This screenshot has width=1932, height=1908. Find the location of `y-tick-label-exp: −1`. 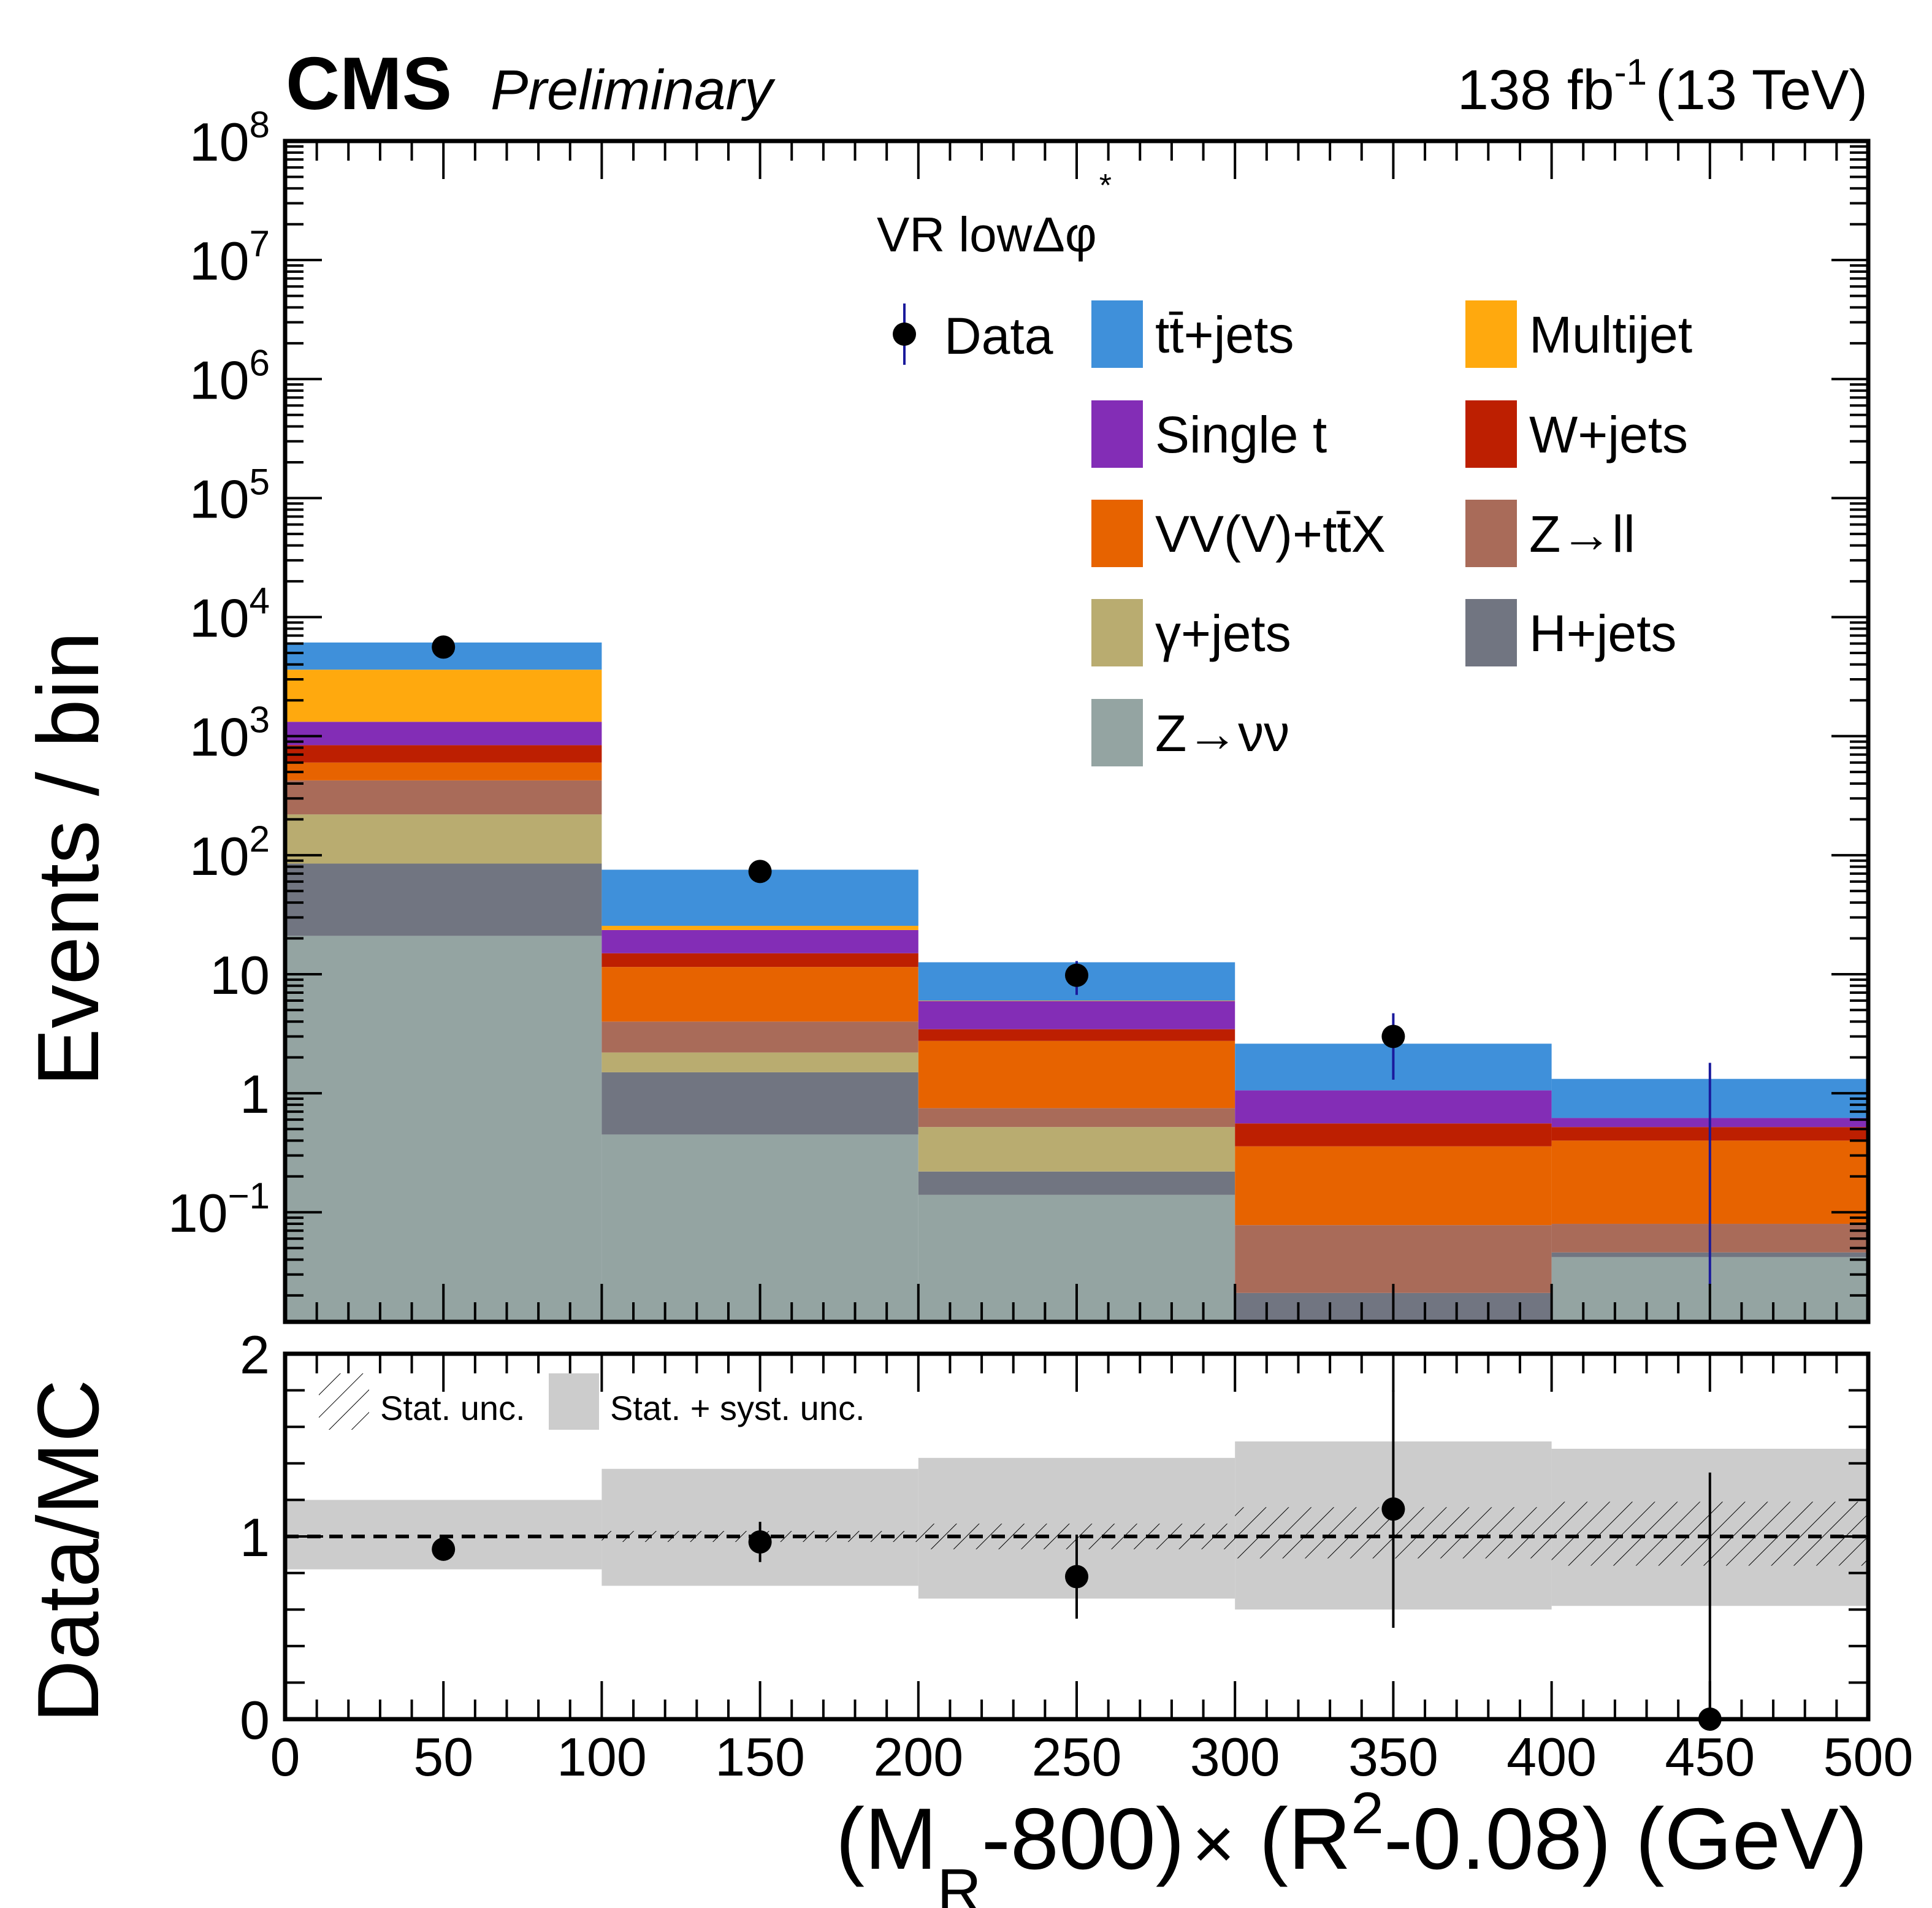

y-tick-label-exp: −1 is located at coordinates (249, 1195).